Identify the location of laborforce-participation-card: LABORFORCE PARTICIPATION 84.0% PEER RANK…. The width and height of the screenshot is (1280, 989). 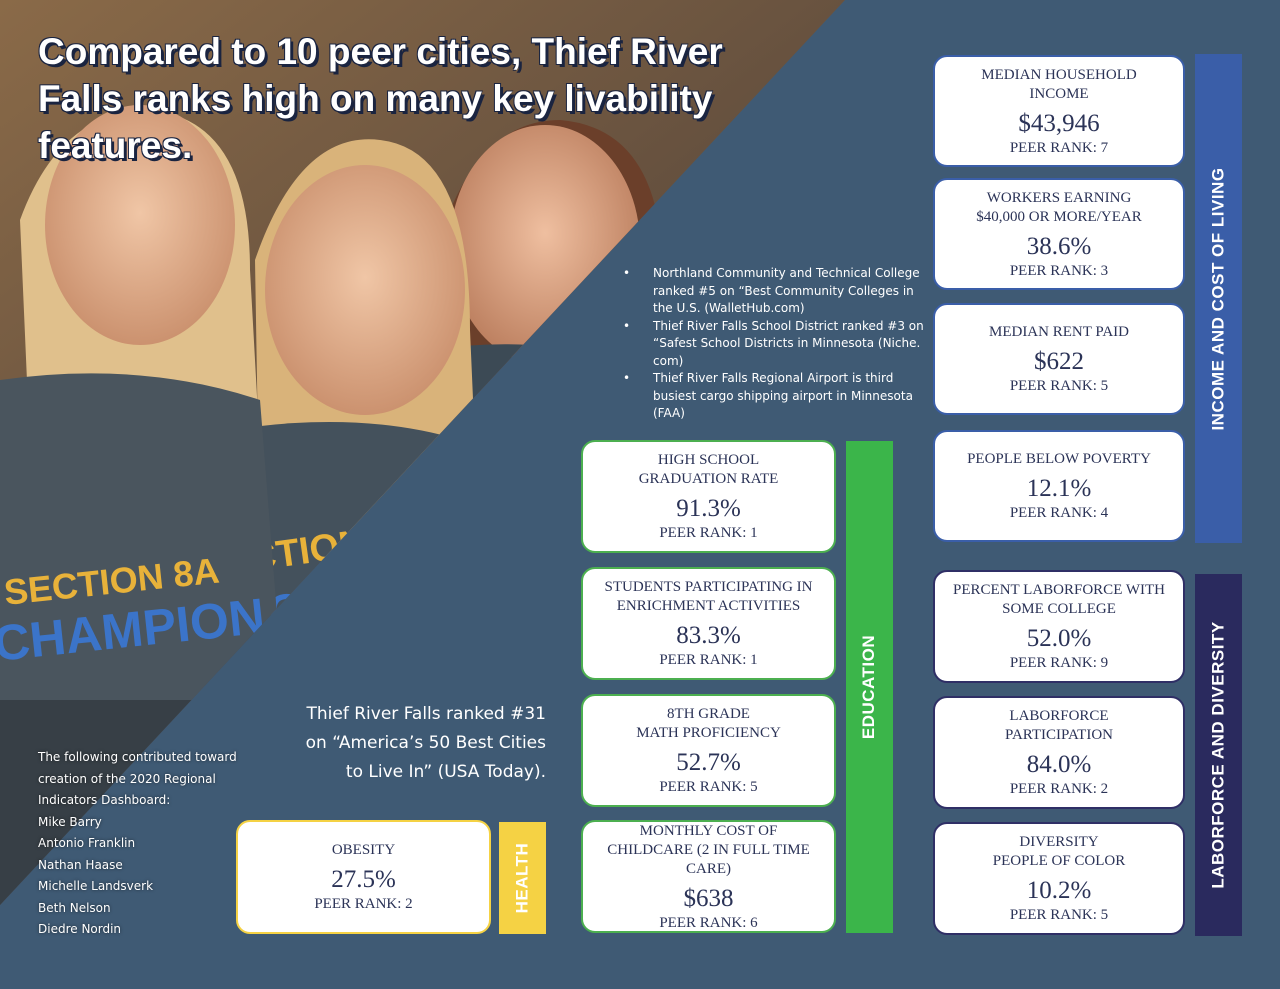
(1059, 752).